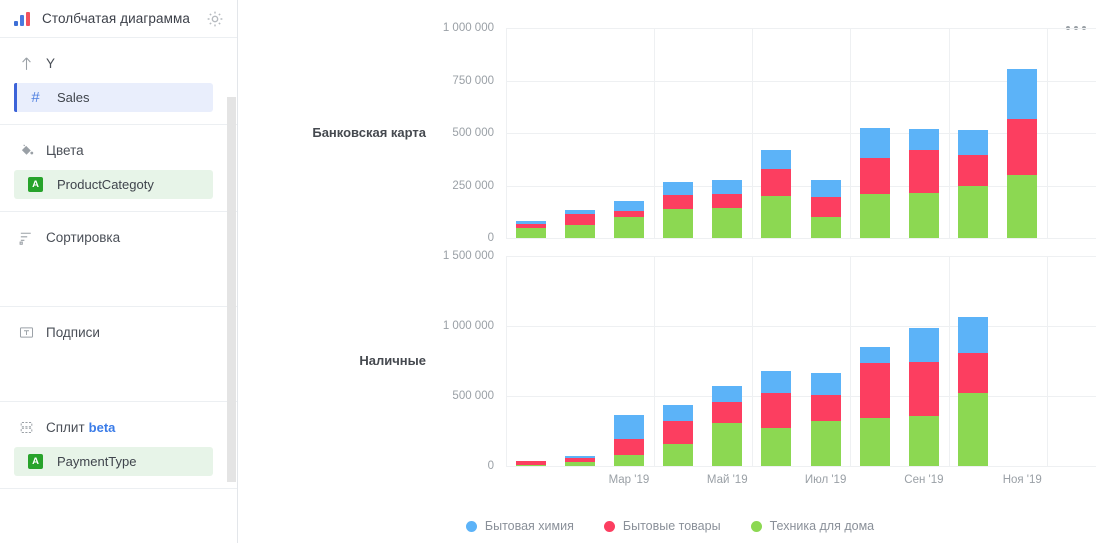 This screenshot has height=543, width=1102. What do you see at coordinates (231, 289) in the screenshot?
I see `sidebar-scrollbar` at bounding box center [231, 289].